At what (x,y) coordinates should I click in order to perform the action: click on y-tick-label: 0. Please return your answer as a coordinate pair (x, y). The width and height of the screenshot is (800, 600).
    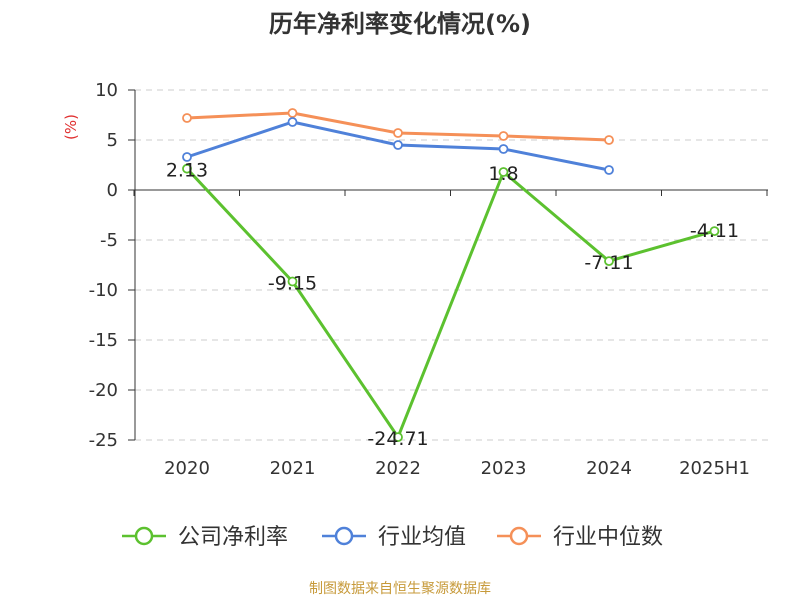
    Looking at the image, I should click on (112, 190).